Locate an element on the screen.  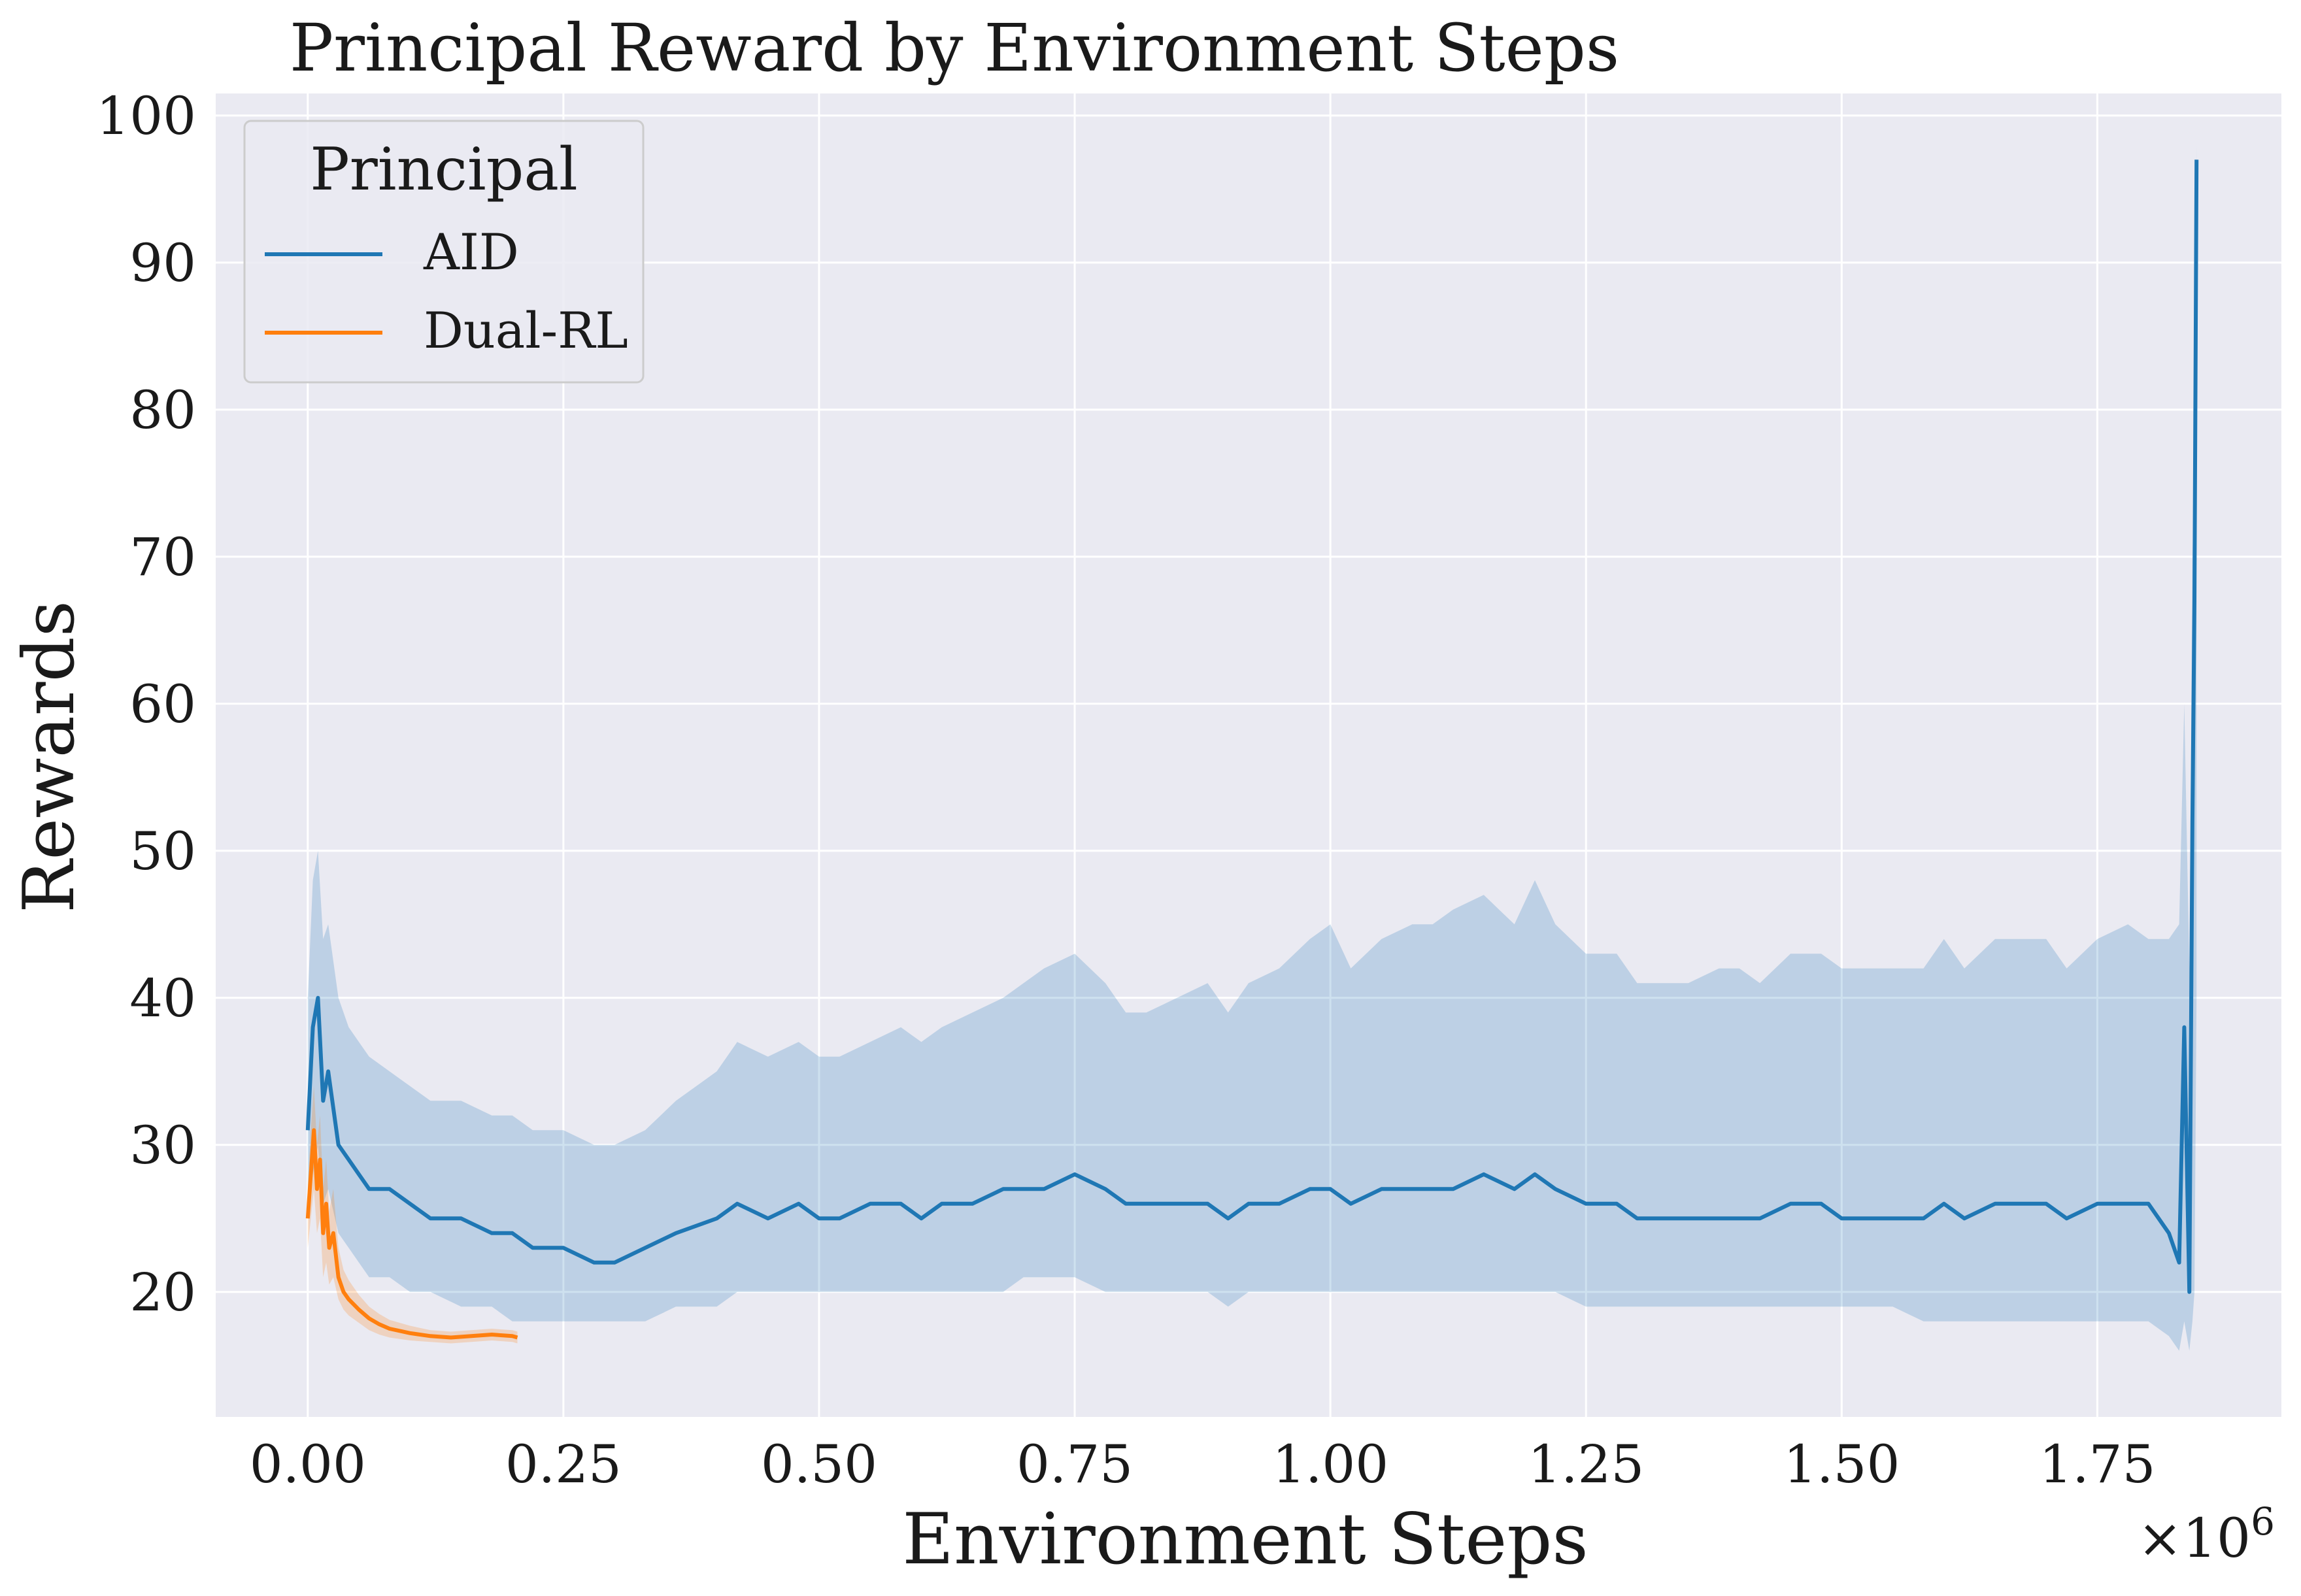
y-tick-label-6: 80 is located at coordinates (162, 410).